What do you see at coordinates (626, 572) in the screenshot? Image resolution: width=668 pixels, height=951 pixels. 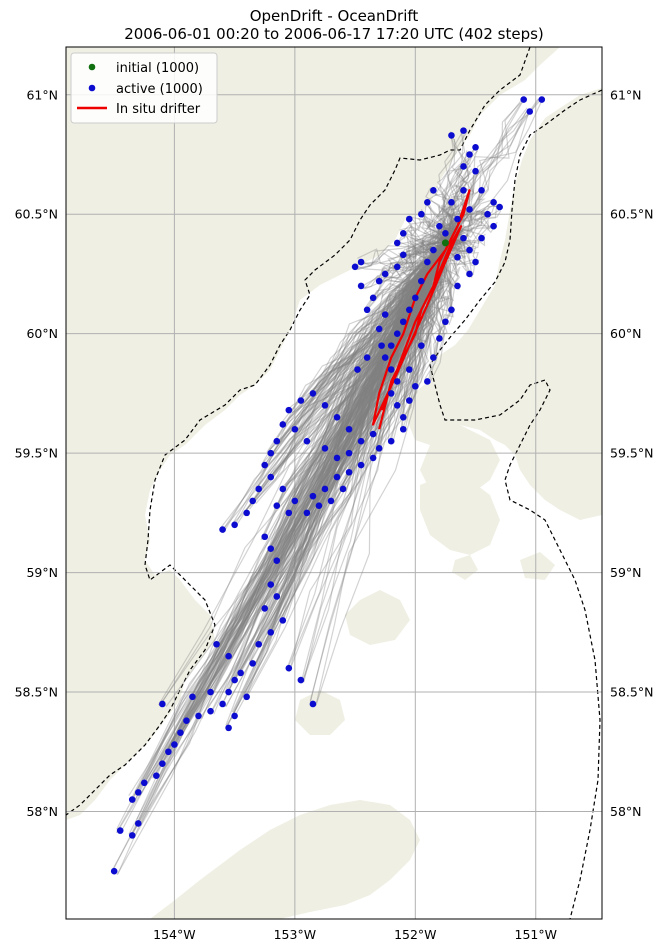 I see `lat-tick-right-2: 59°N` at bounding box center [626, 572].